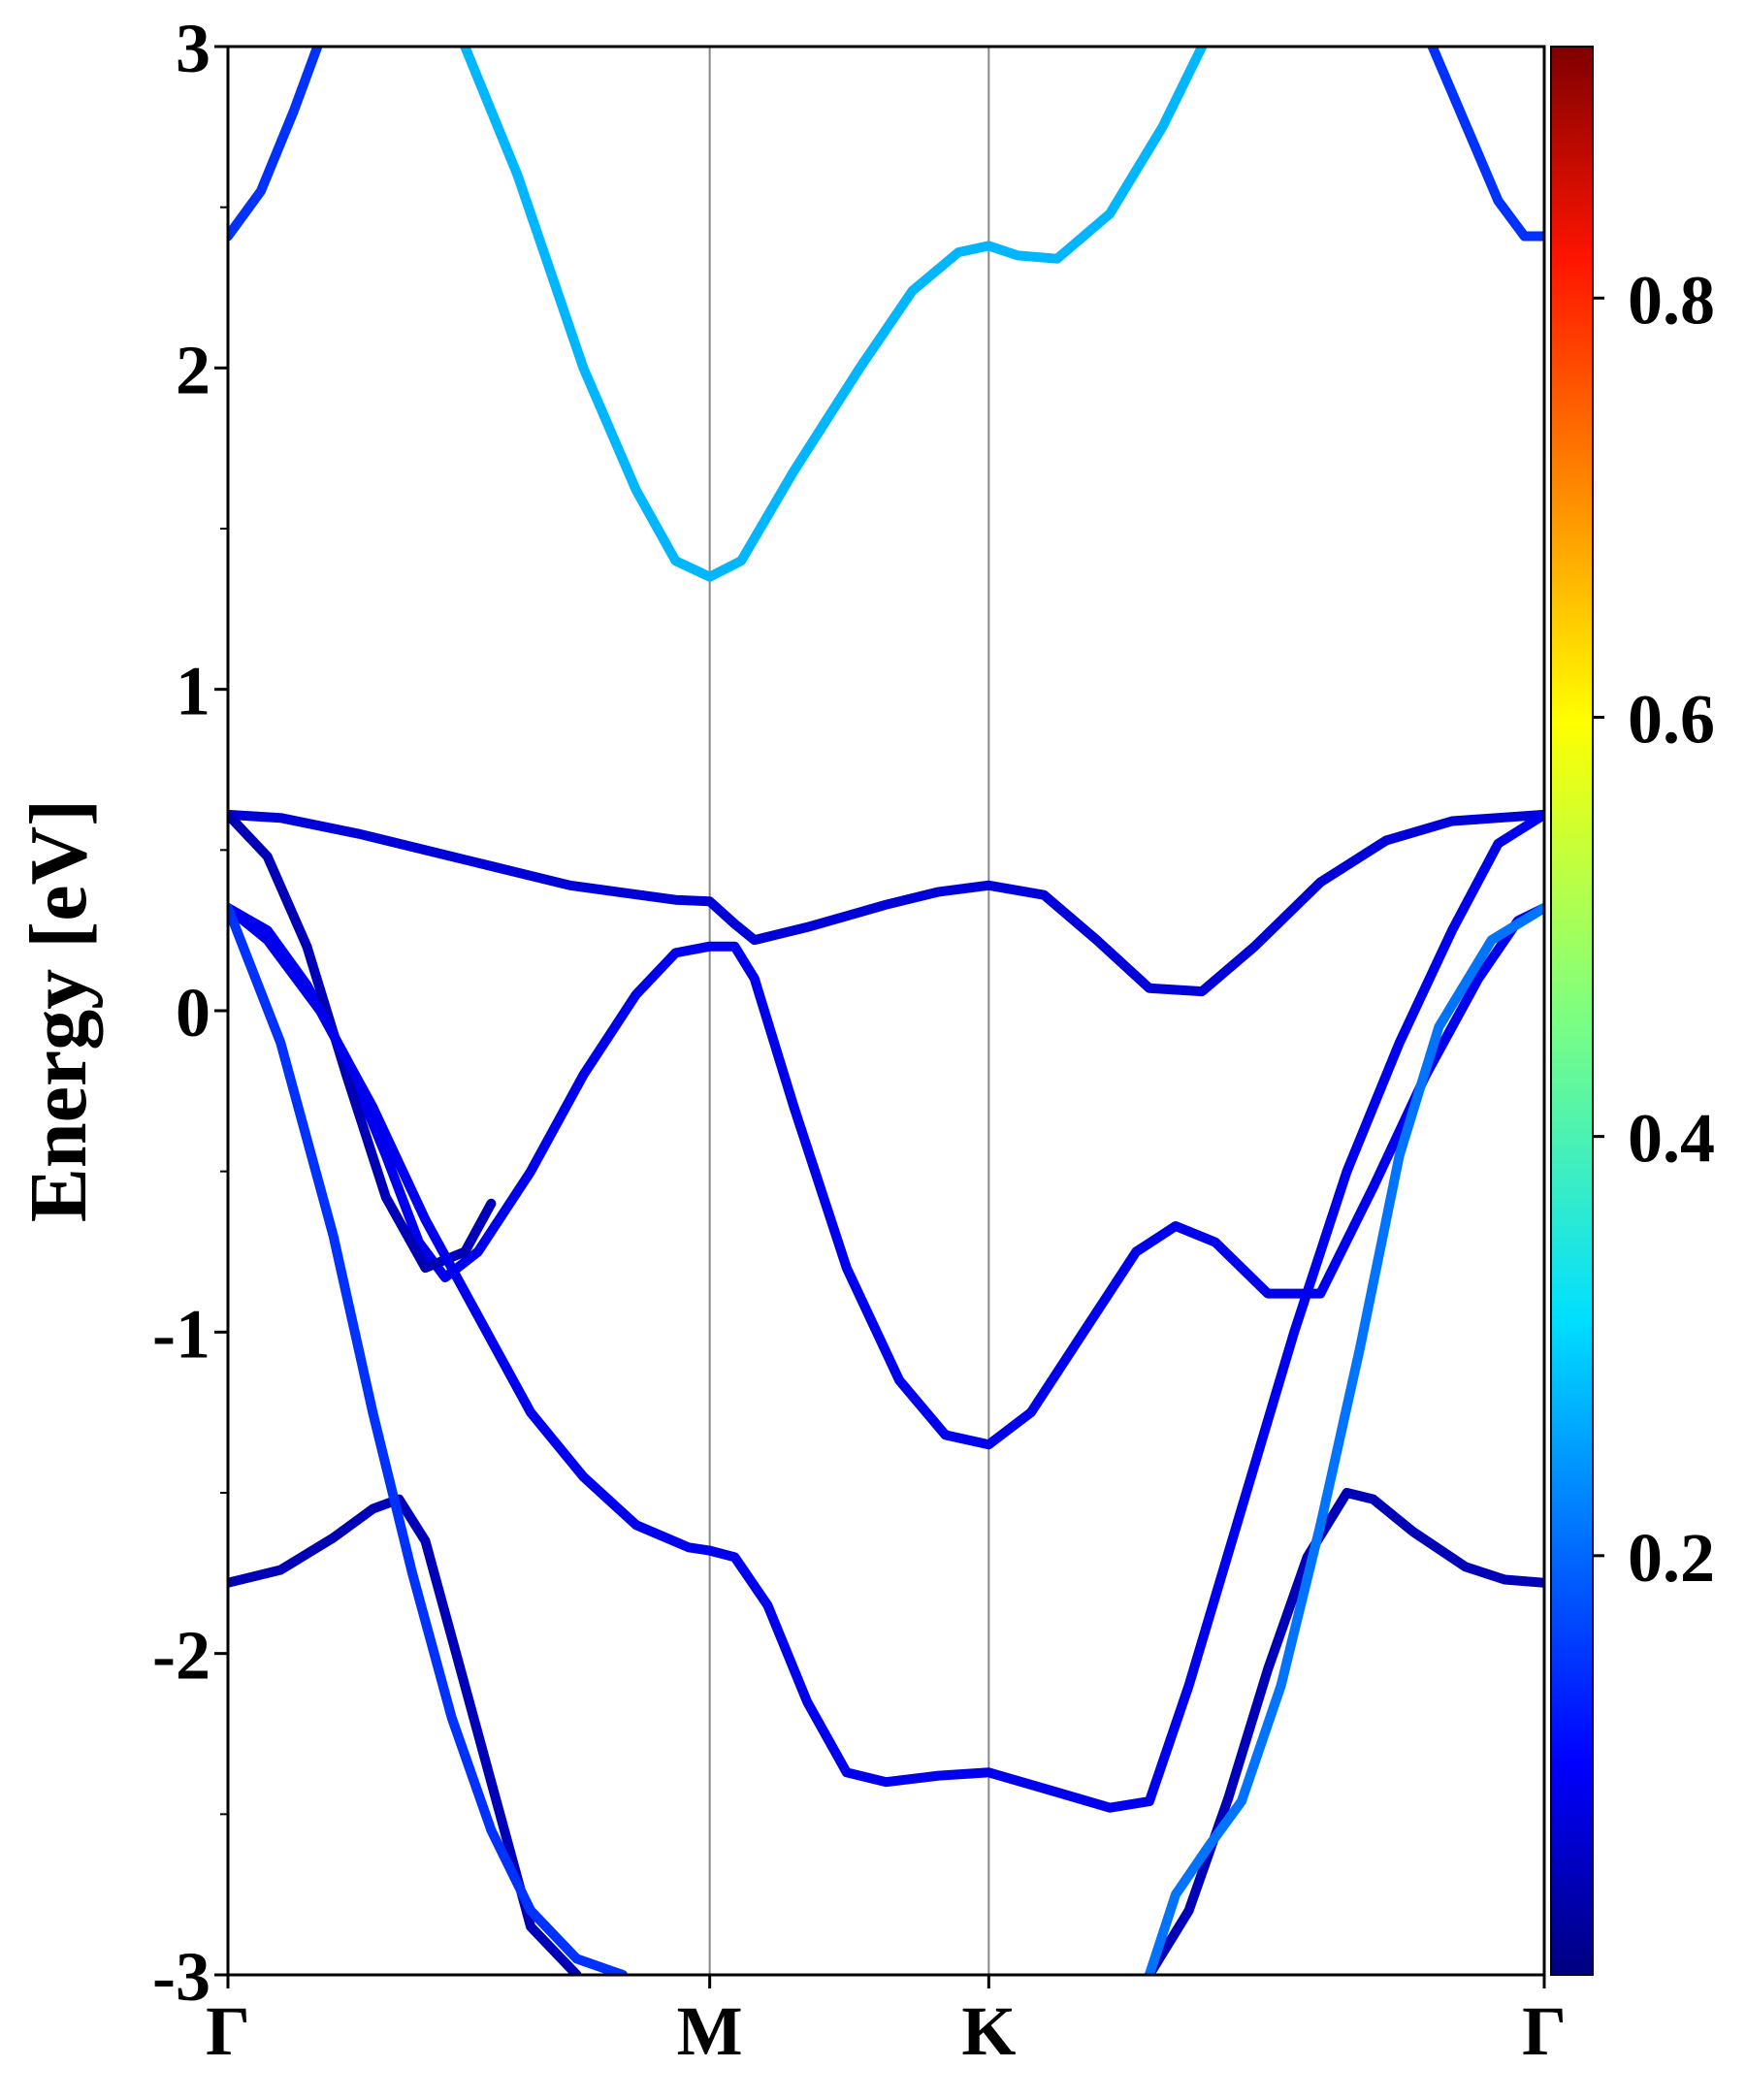 The image size is (1746, 2100). Describe the element at coordinates (1671, 1558) in the screenshot. I see `colorbar-tick-label-0: 0.2` at that location.